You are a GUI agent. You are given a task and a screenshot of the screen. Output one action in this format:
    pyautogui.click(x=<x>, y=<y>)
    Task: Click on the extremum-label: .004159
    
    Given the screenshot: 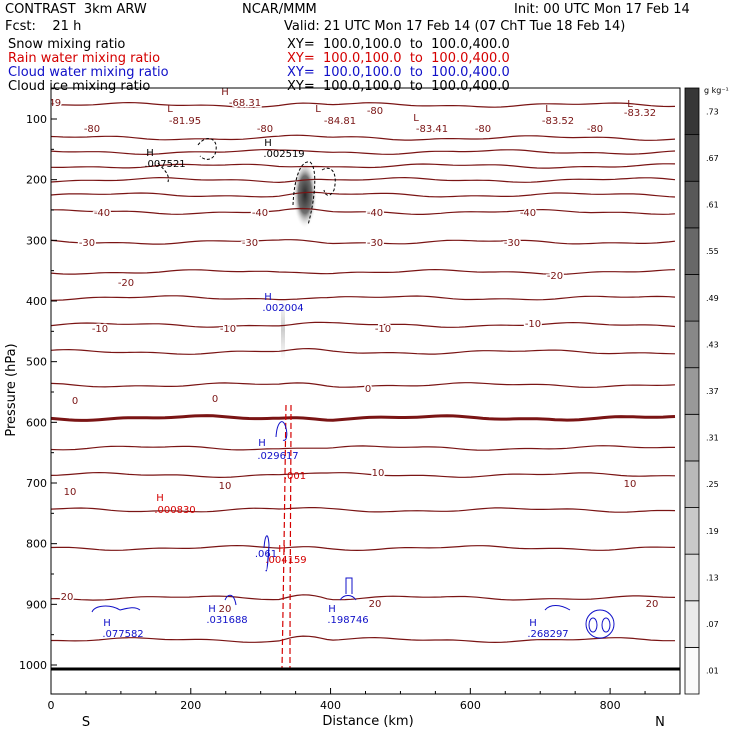 What is the action you would take?
    pyautogui.click(x=285, y=560)
    